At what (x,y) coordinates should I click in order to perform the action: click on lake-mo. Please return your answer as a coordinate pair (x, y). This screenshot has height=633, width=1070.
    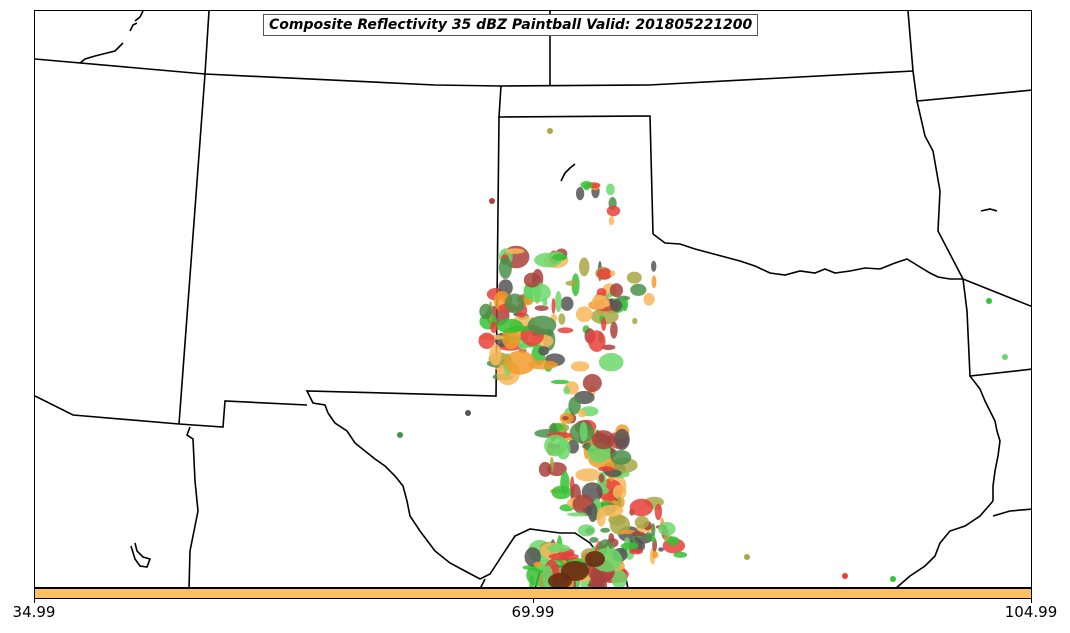
    Looking at the image, I should click on (989, 210).